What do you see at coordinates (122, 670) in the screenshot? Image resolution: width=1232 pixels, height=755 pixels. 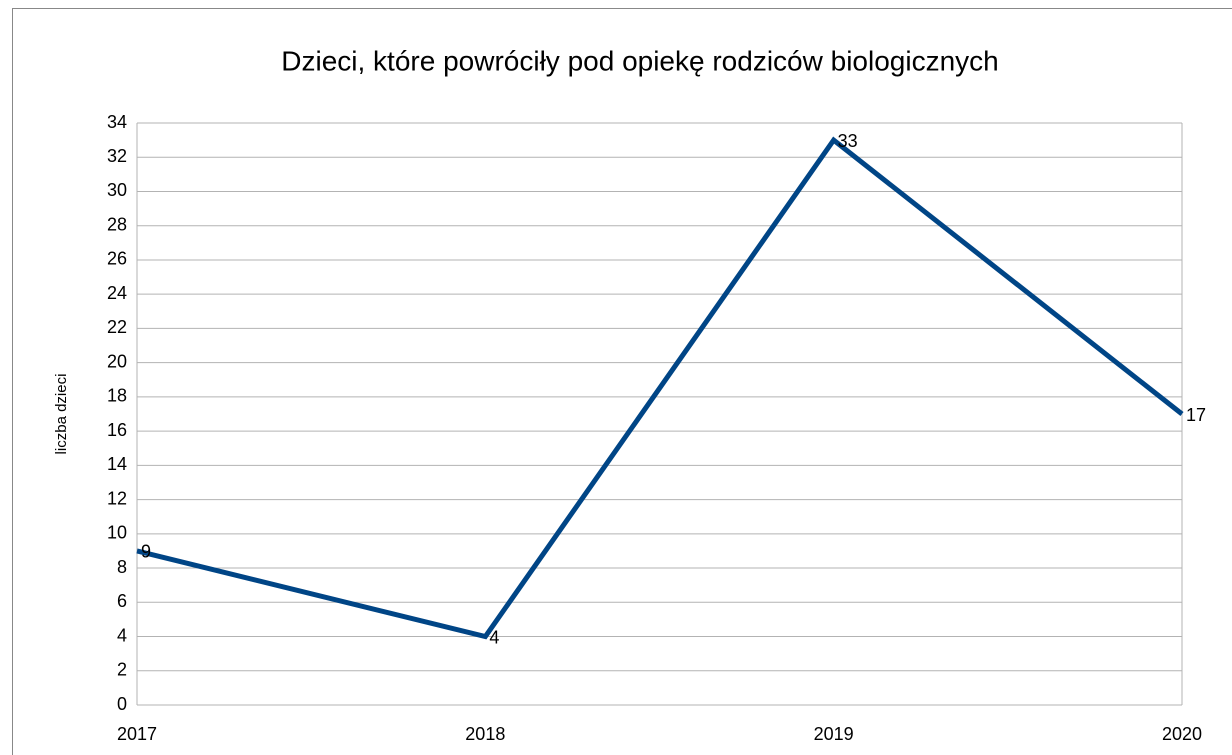 I see `y-tick-label: 2` at bounding box center [122, 670].